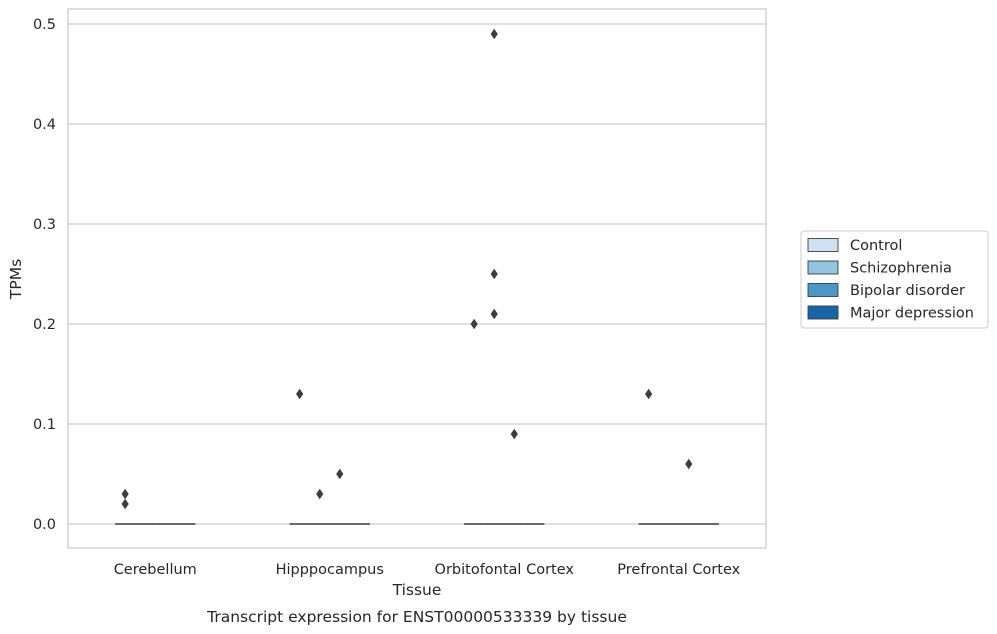 This screenshot has width=997, height=634. Describe the element at coordinates (912, 314) in the screenshot. I see `legend-label-3: Major depression` at that location.